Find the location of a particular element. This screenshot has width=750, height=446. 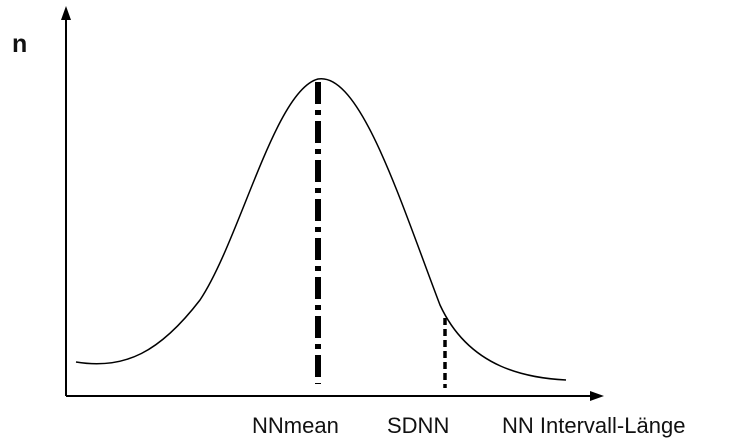

sd-marker-label: SDNN is located at coordinates (418, 425).